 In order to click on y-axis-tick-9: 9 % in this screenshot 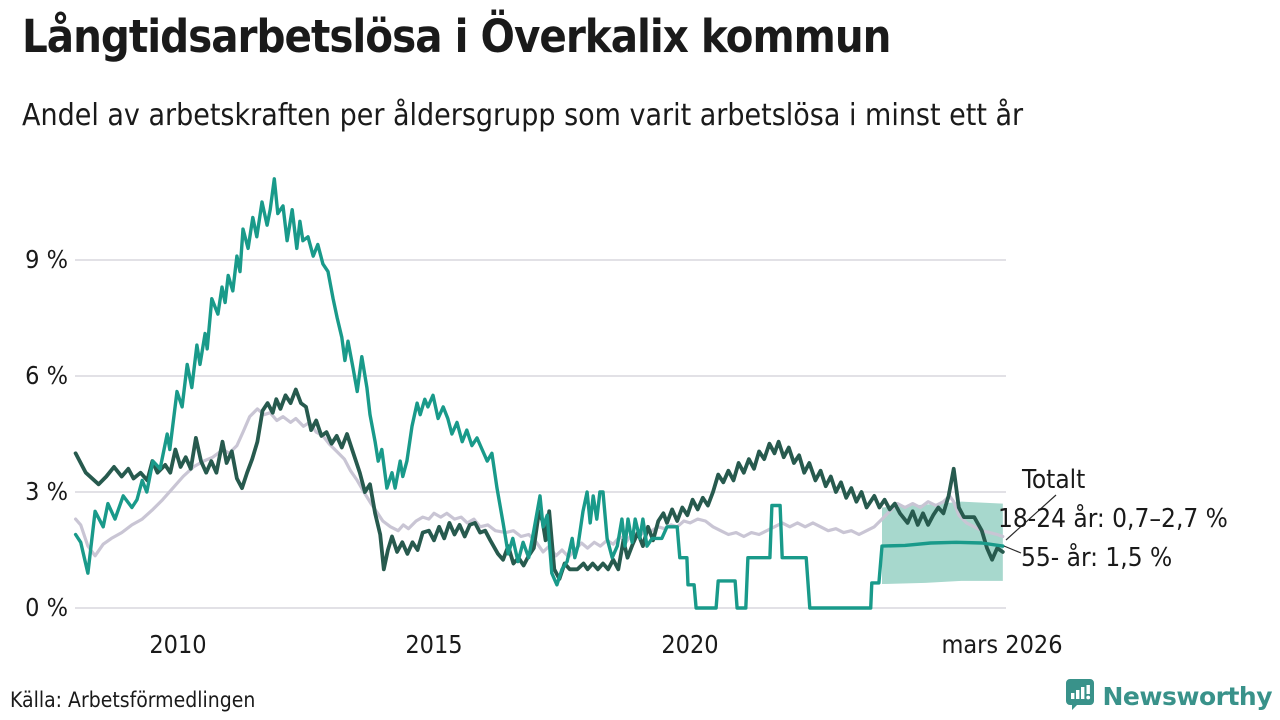, I will do `click(46, 259)`.